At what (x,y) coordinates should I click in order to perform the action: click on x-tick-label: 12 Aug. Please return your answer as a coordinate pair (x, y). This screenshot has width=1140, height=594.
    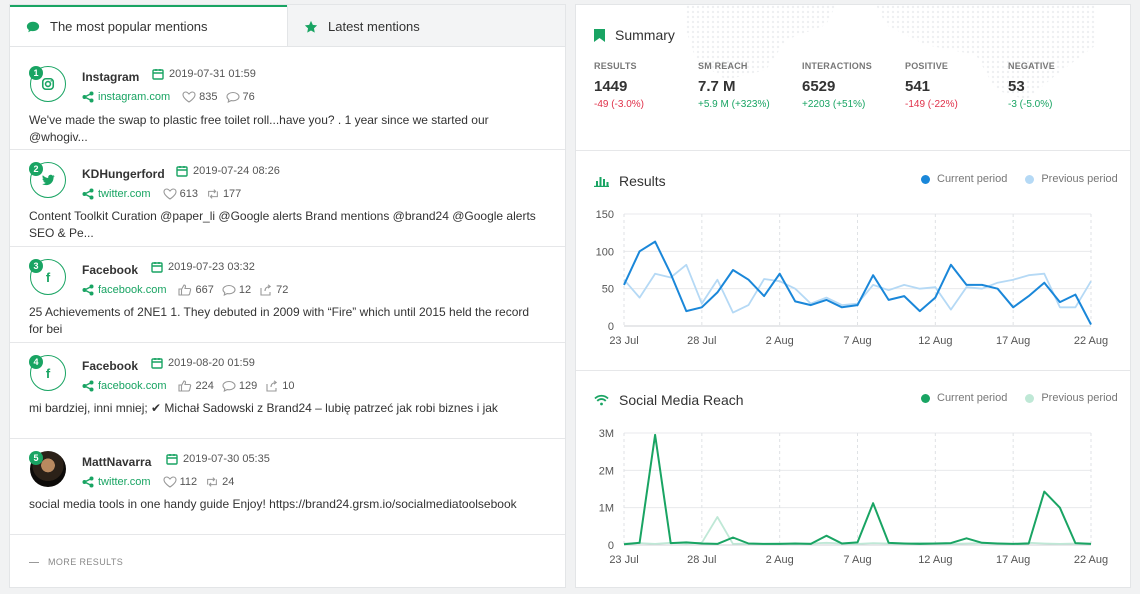
    Looking at the image, I should click on (935, 560).